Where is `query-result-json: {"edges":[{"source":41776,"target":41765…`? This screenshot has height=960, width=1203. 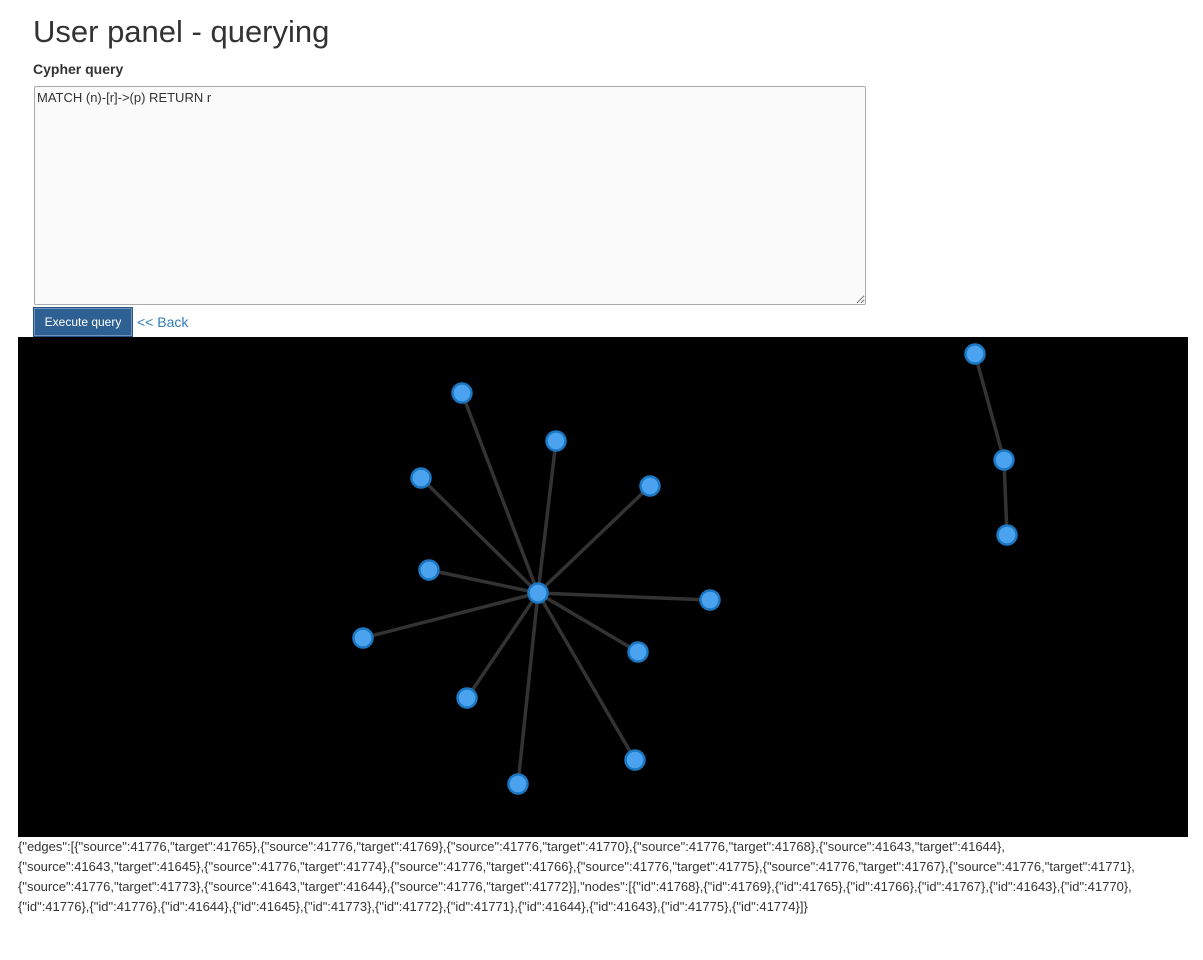
query-result-json: {"edges":[{"source":41776,"target":41765… is located at coordinates (576, 876).